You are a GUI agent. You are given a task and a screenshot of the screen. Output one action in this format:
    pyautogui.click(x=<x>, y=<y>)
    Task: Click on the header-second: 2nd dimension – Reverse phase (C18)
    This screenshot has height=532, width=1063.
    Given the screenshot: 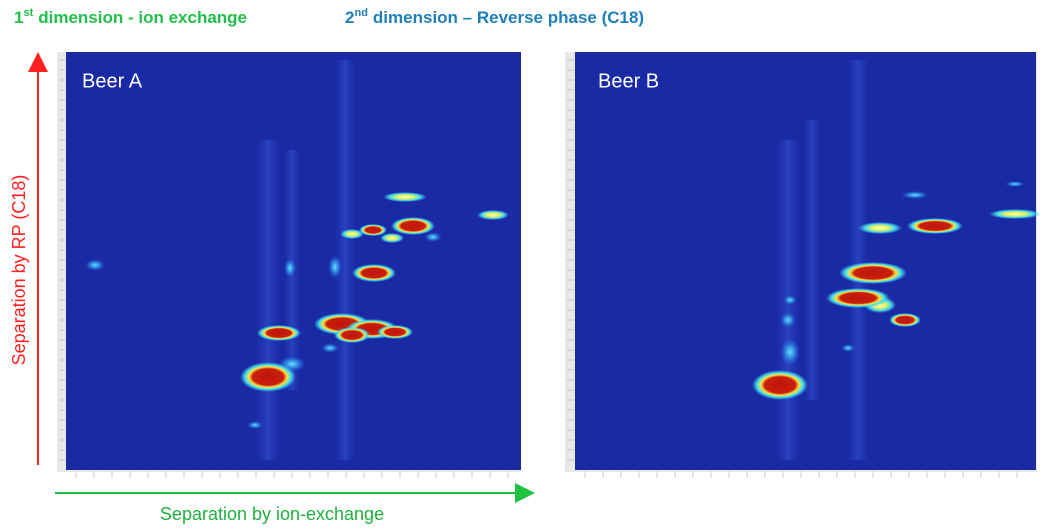 What is the action you would take?
    pyautogui.click(x=494, y=17)
    